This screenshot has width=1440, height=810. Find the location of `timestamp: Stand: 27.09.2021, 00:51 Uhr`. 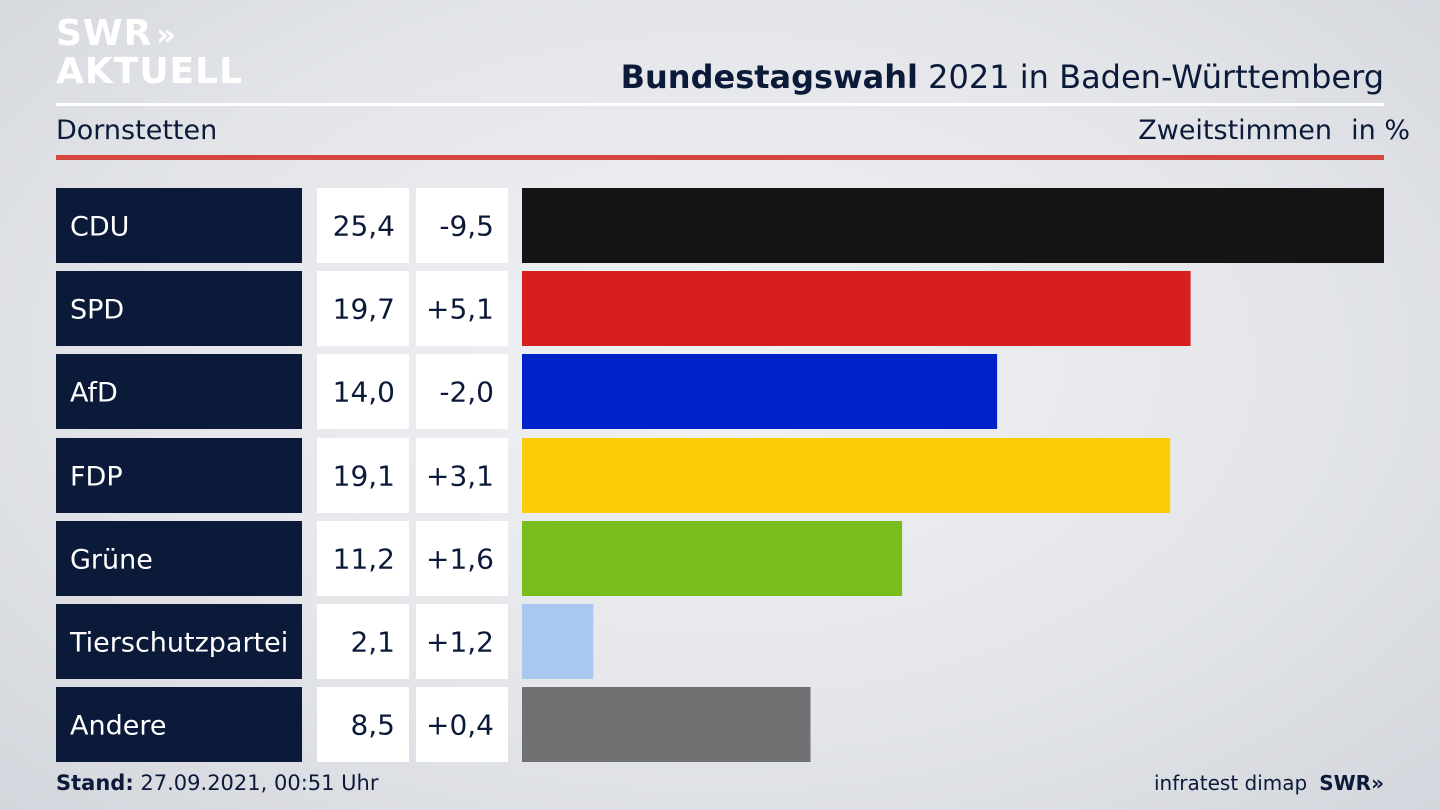

timestamp: Stand: 27.09.2021, 00:51 Uhr is located at coordinates (217, 783).